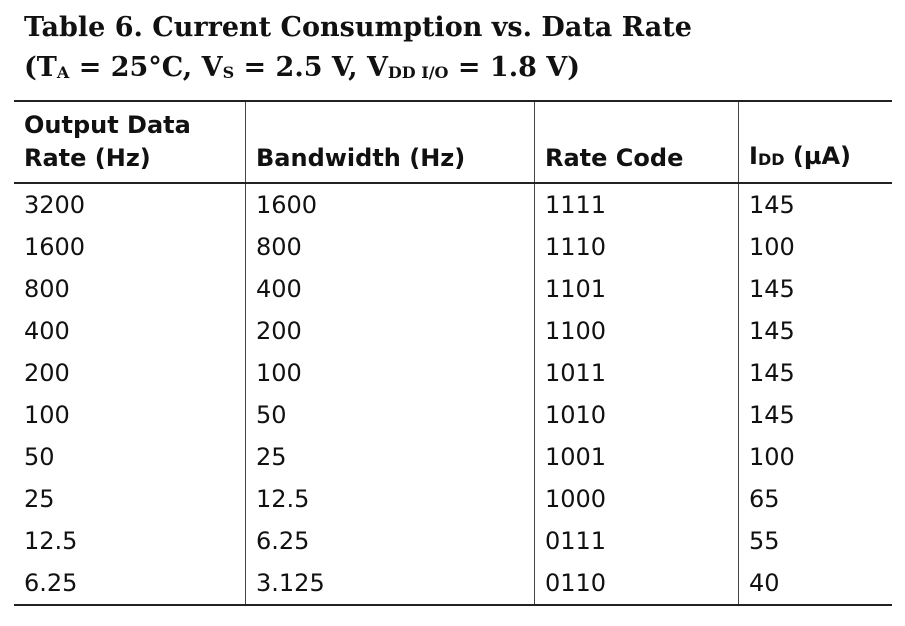 The height and width of the screenshot is (626, 905). I want to click on cond-end: = 1.8 V), so click(514, 67).